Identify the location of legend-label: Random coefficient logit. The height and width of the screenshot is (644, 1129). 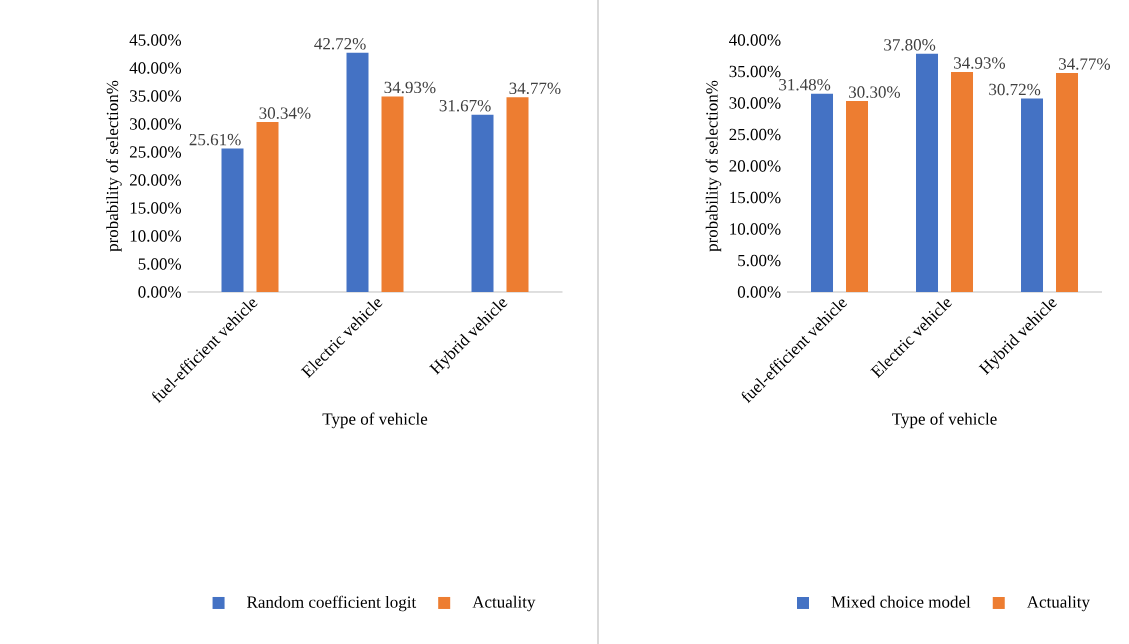
(332, 603).